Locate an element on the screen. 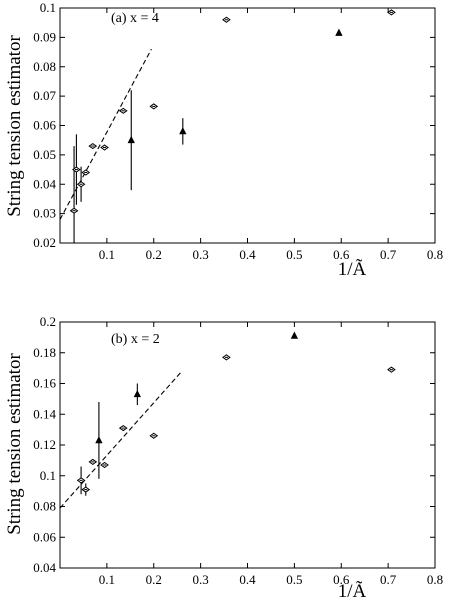 The width and height of the screenshot is (458, 605). y-tick-label: 0.14 is located at coordinates (44, 413).